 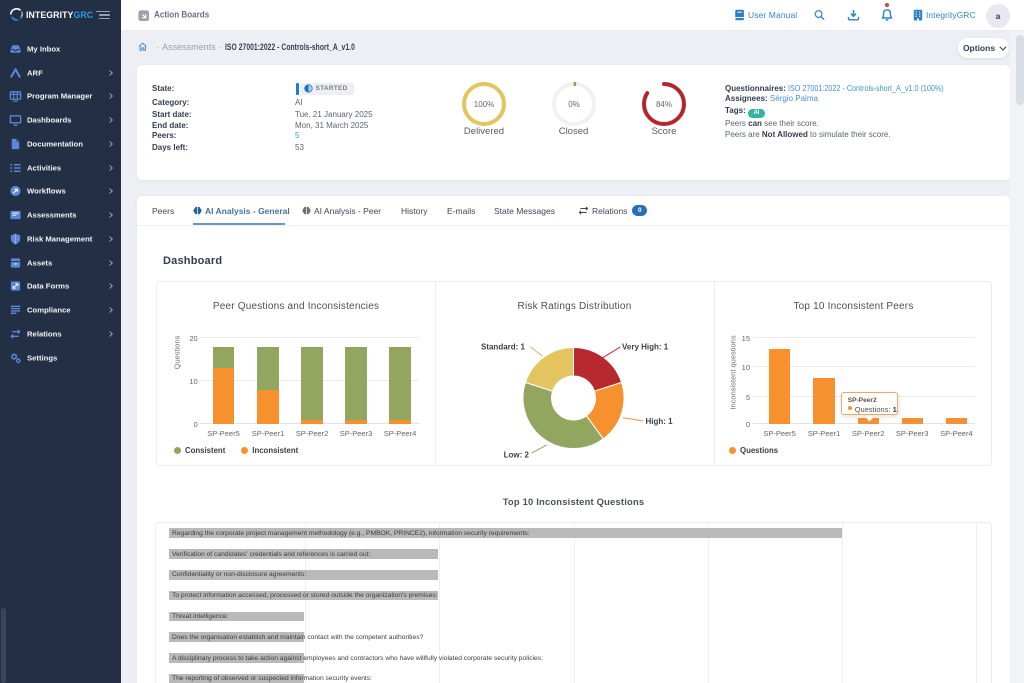 What do you see at coordinates (660, 421) in the screenshot?
I see `svg-text: High: 1` at bounding box center [660, 421].